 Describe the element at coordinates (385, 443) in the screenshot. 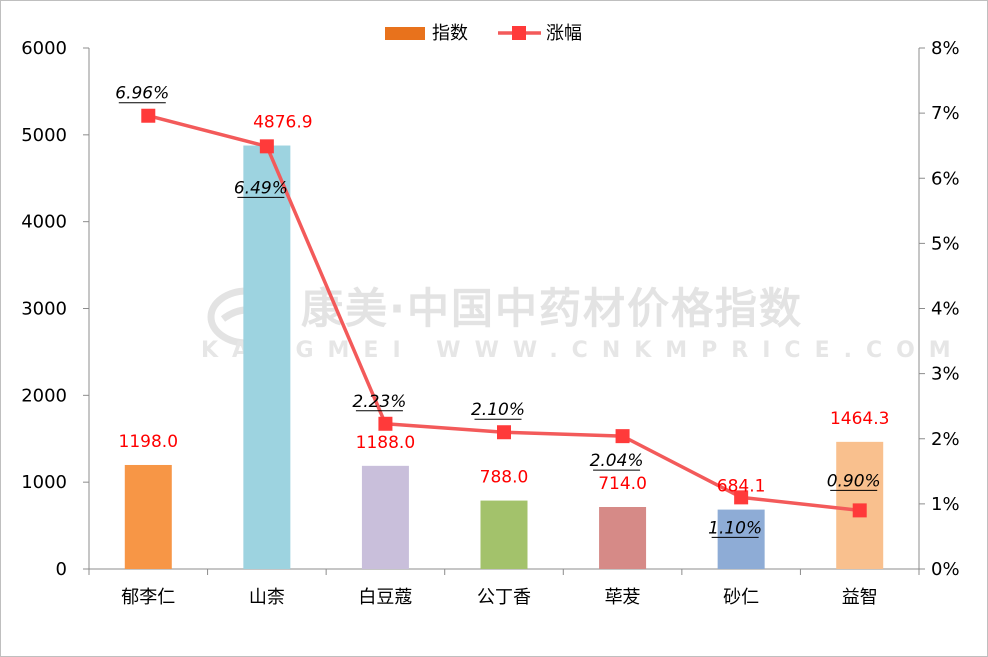

I see `bar-value-label: 1188.0` at that location.